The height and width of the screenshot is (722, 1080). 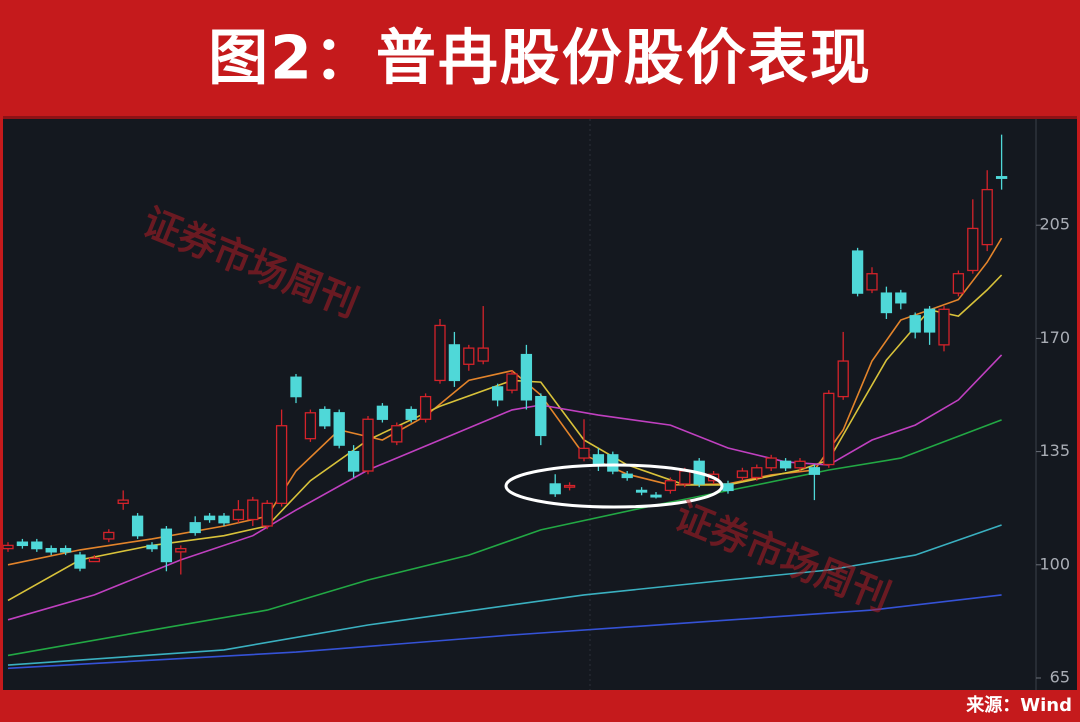 What do you see at coordinates (1054, 563) in the screenshot?
I see `y-tick-label: 100` at bounding box center [1054, 563].